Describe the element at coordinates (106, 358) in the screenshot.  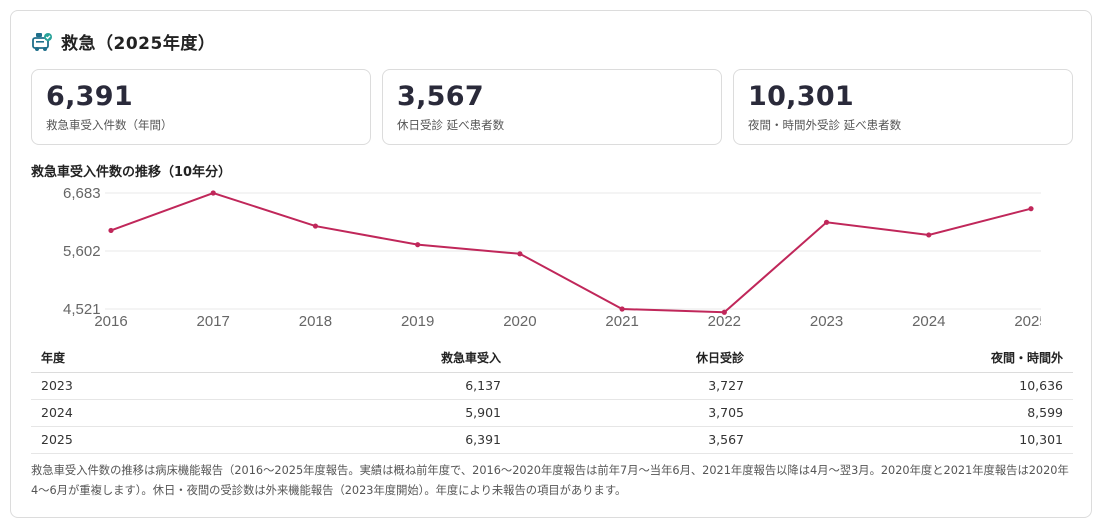
I see `col-year: 年度` at that location.